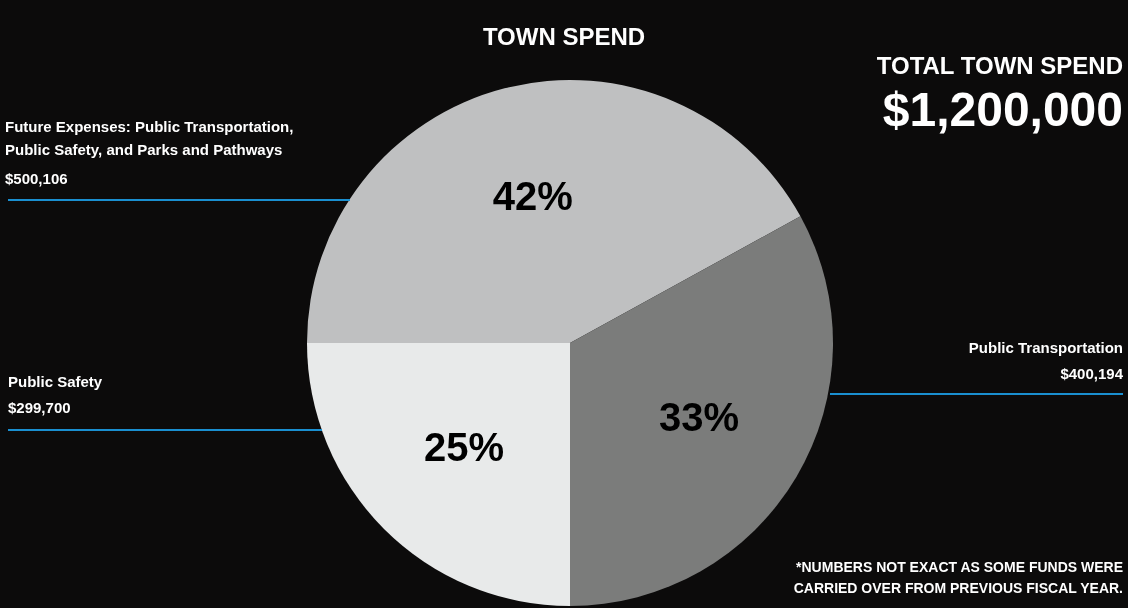  Describe the element at coordinates (1002, 109) in the screenshot. I see `text: $1,200,000` at that location.